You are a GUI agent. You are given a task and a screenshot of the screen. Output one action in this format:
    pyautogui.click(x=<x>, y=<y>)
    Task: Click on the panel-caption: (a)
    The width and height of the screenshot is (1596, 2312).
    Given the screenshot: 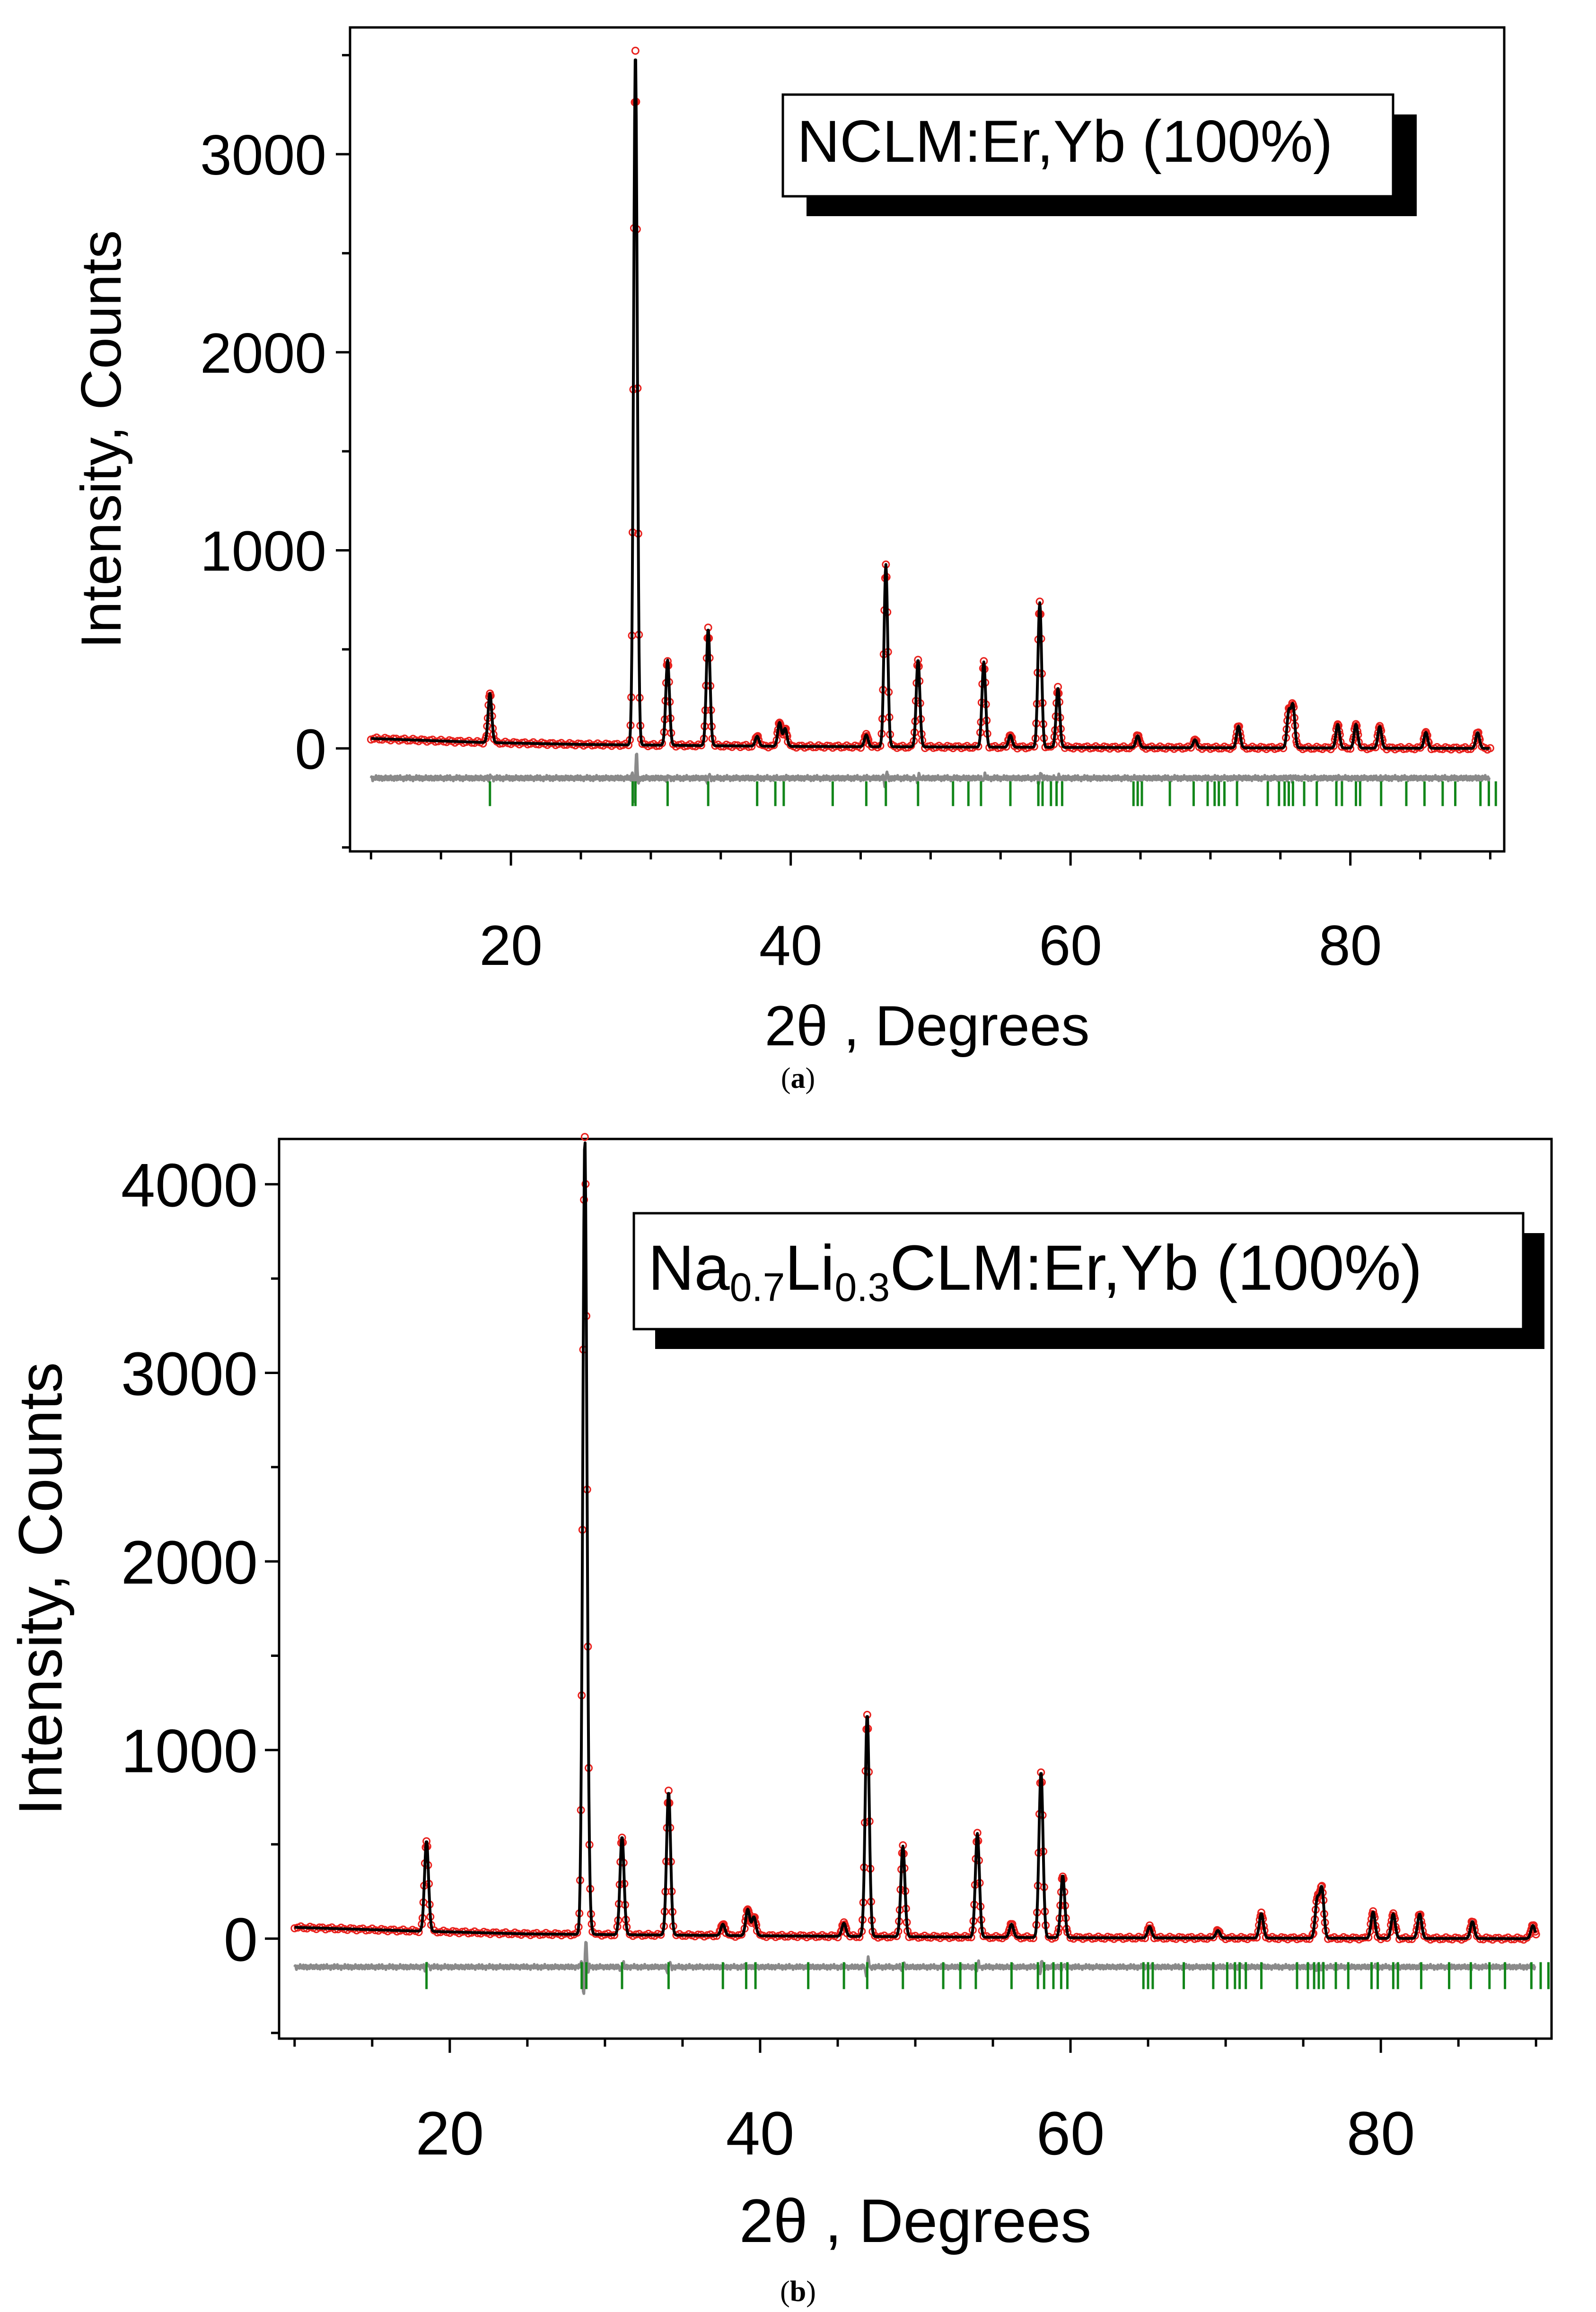 What is the action you would take?
    pyautogui.click(x=798, y=1079)
    